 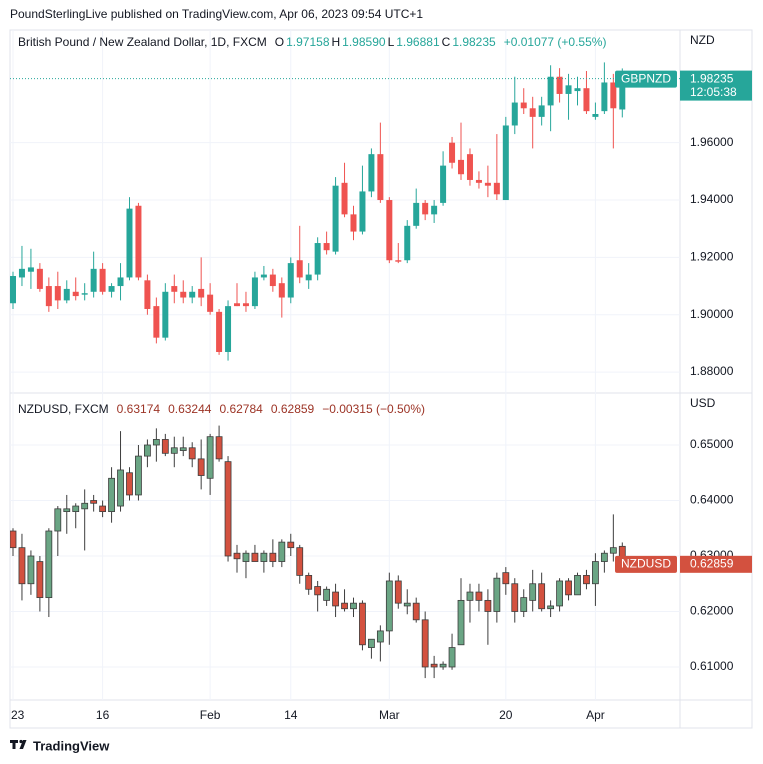 What do you see at coordinates (712, 78) in the screenshot?
I see `price-label: 1.98235` at bounding box center [712, 78].